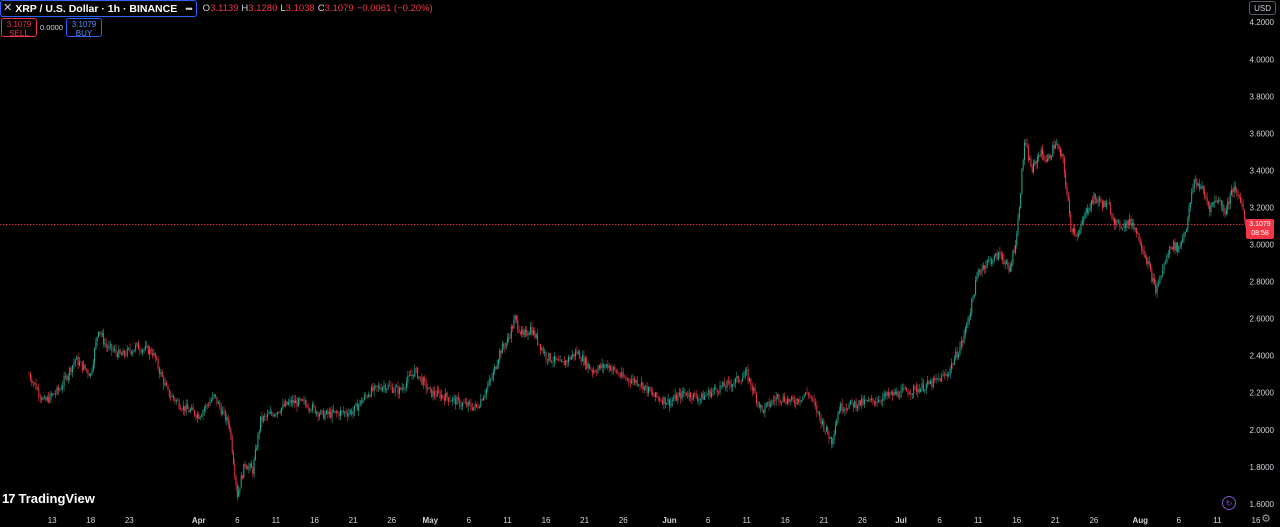  What do you see at coordinates (276, 520) in the screenshot?
I see `x-tick-label: 11` at bounding box center [276, 520].